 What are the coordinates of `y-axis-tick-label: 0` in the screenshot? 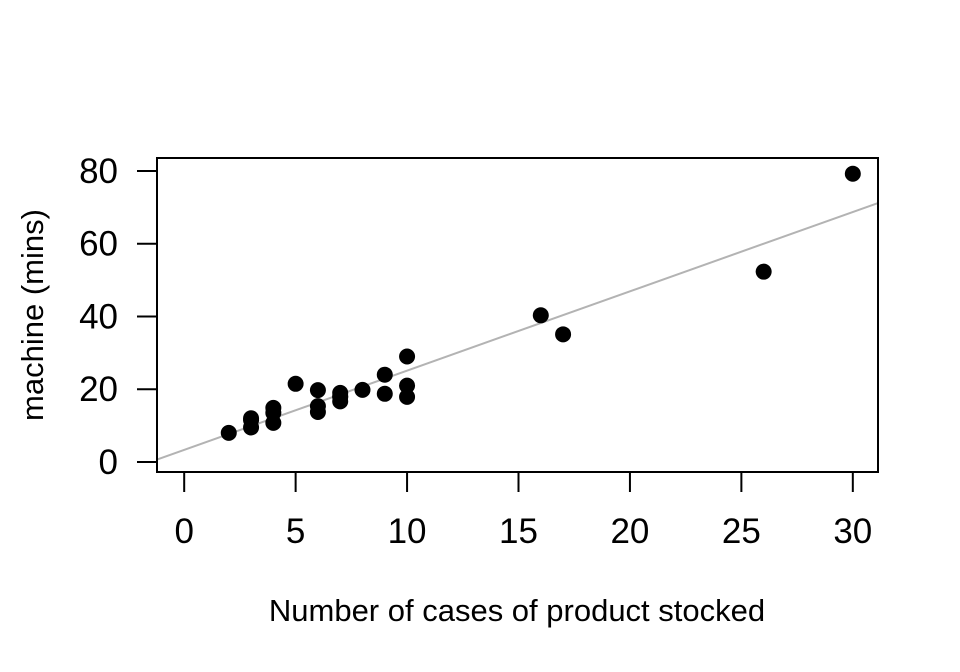 It's located at (108, 462).